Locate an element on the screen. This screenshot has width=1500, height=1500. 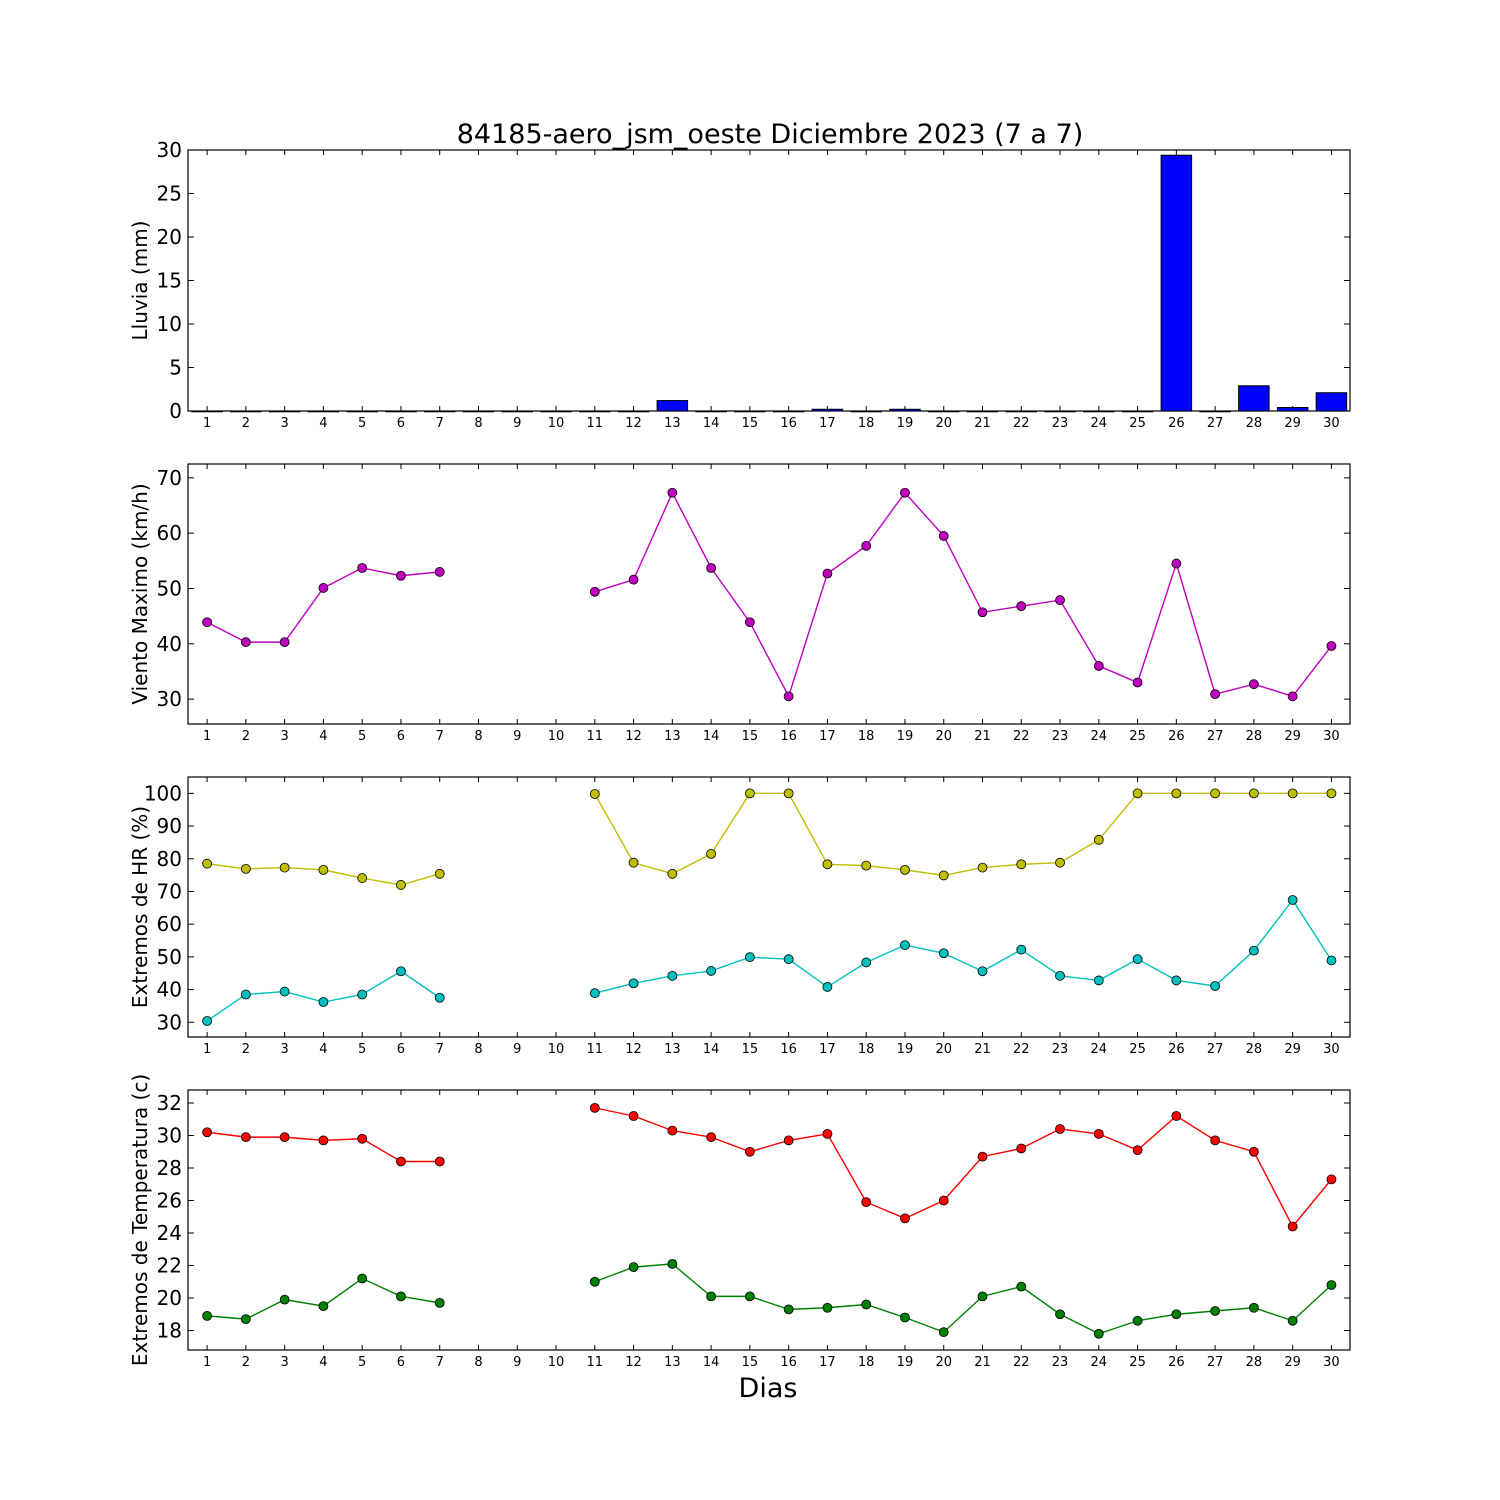
x-tick-label: 9 is located at coordinates (517, 736).